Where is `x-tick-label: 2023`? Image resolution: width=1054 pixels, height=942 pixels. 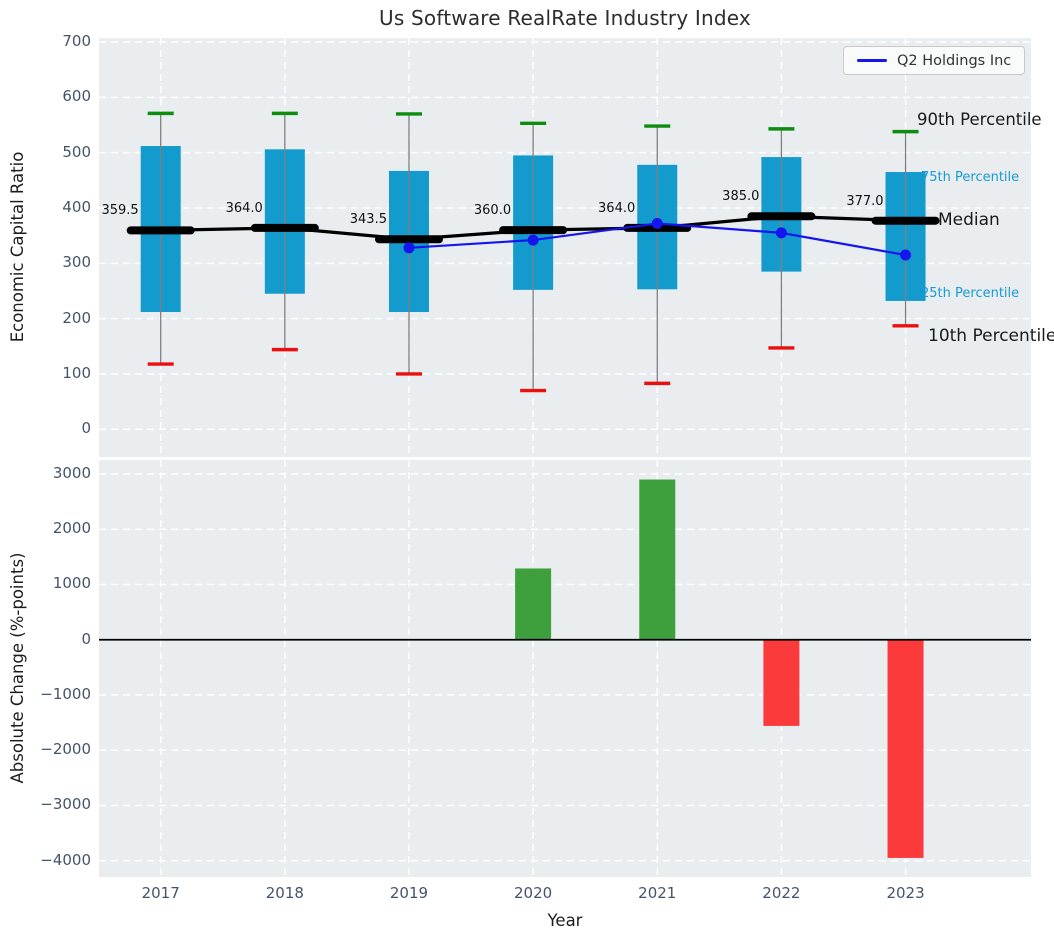
x-tick-label: 2023 is located at coordinates (905, 893).